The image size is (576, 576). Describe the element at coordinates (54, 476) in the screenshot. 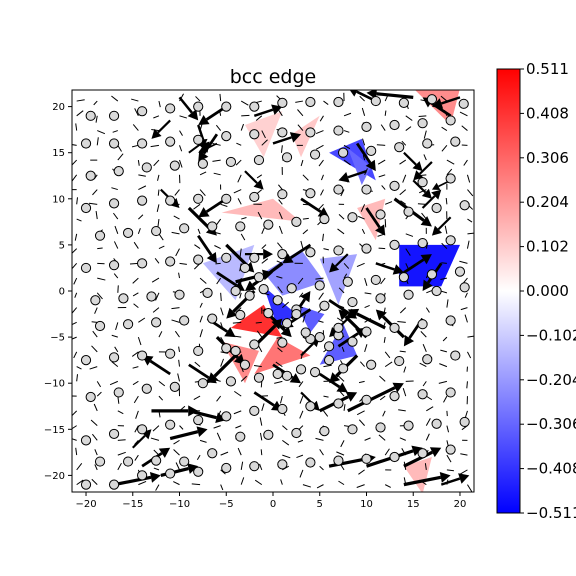

I see `y-tick-label: −20` at that location.